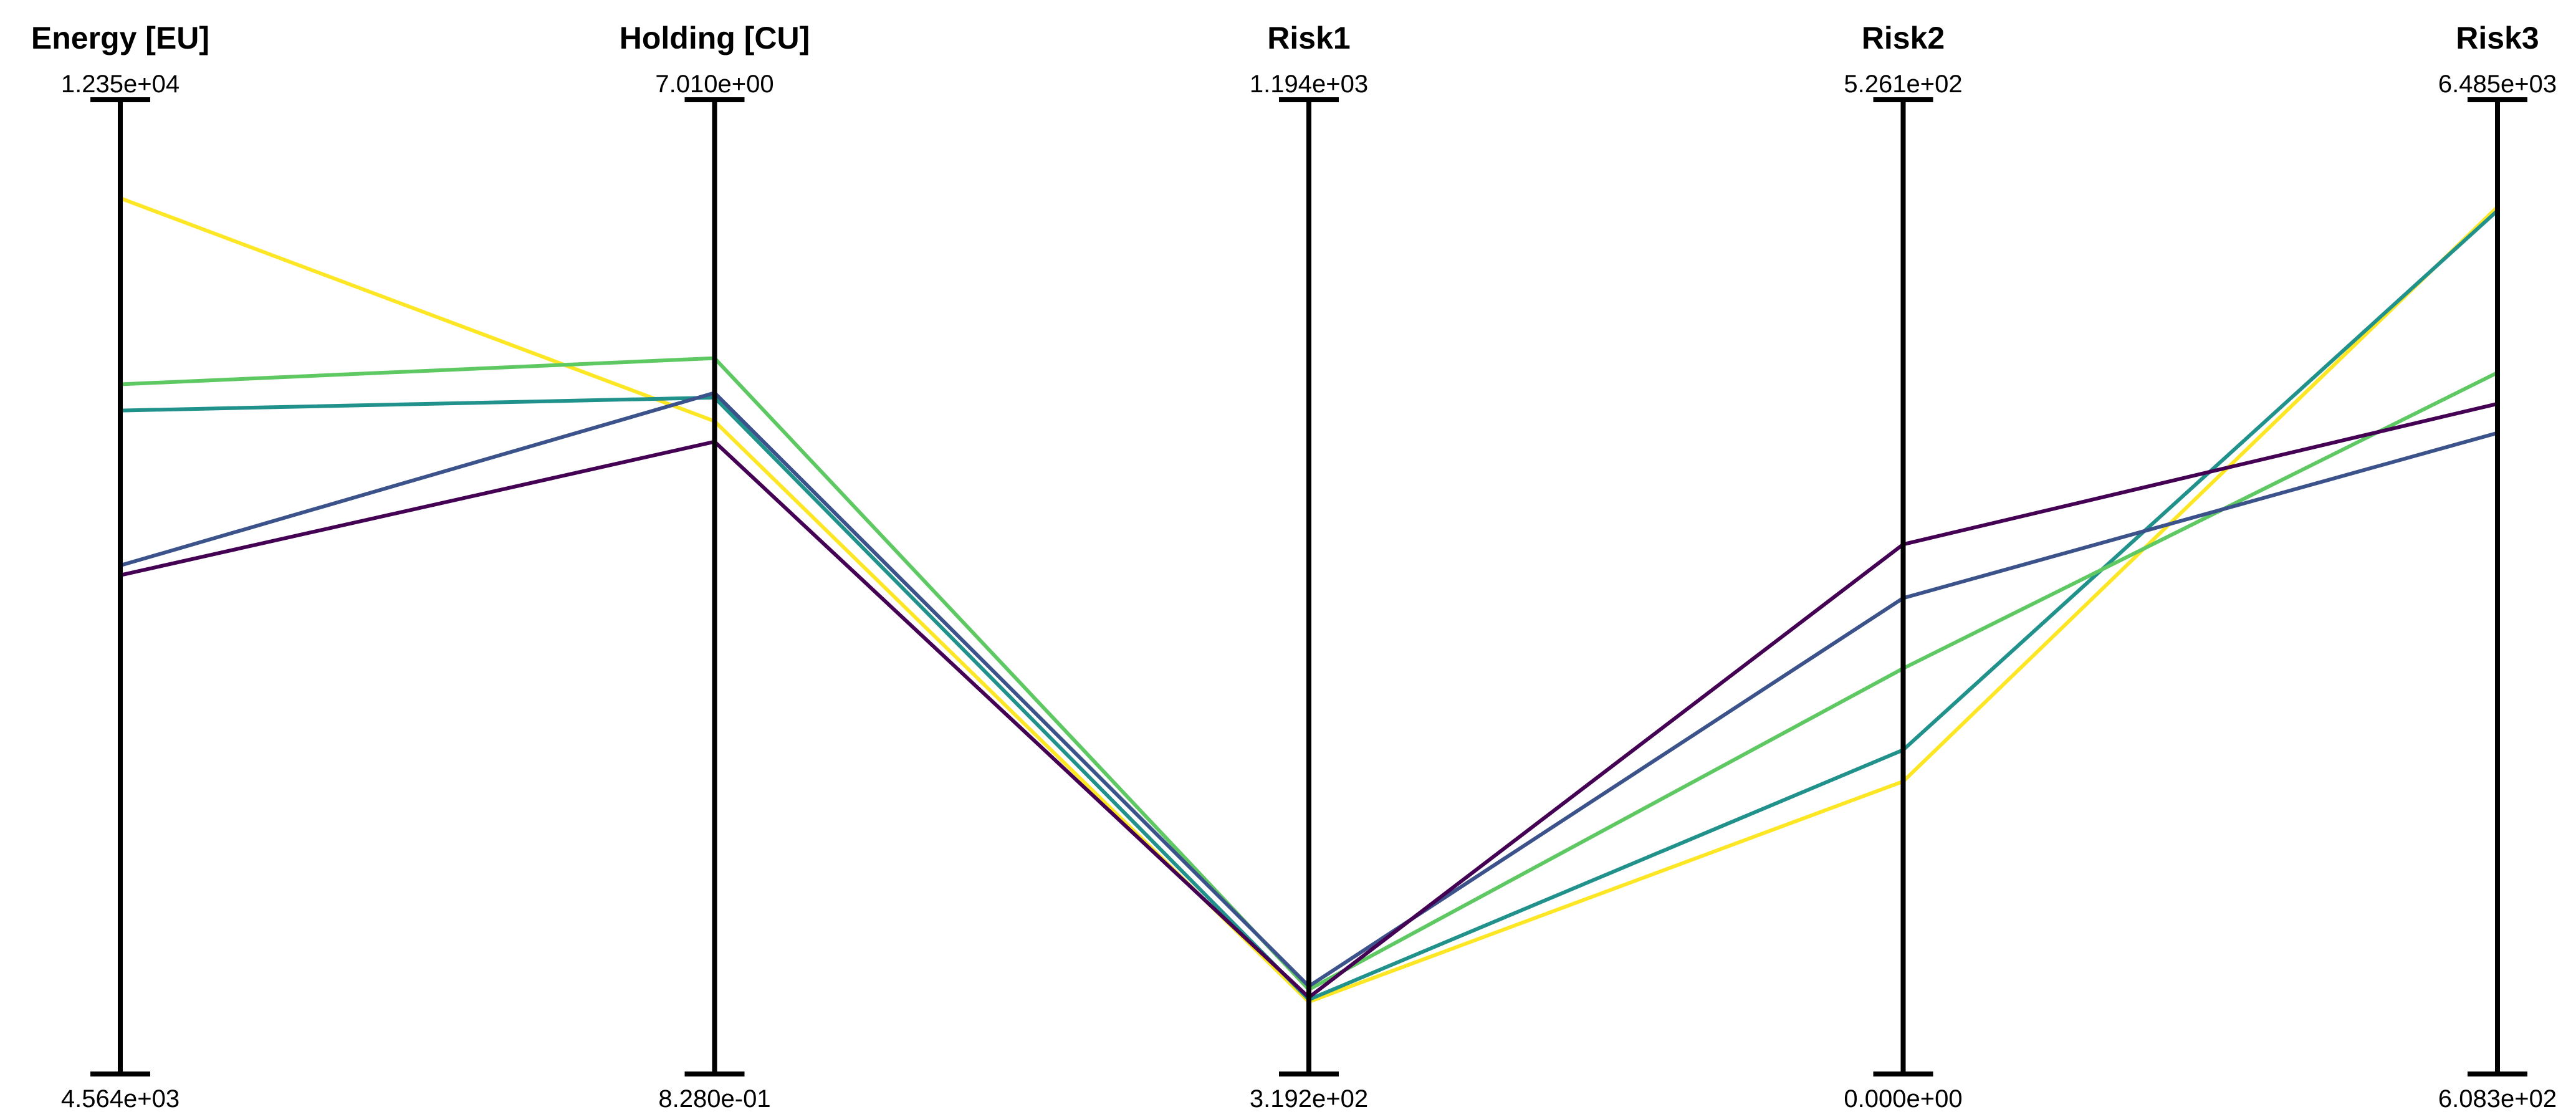 The height and width of the screenshot is (1117, 2576). I want to click on axis-min-label: 4.564e+03, so click(121, 1099).